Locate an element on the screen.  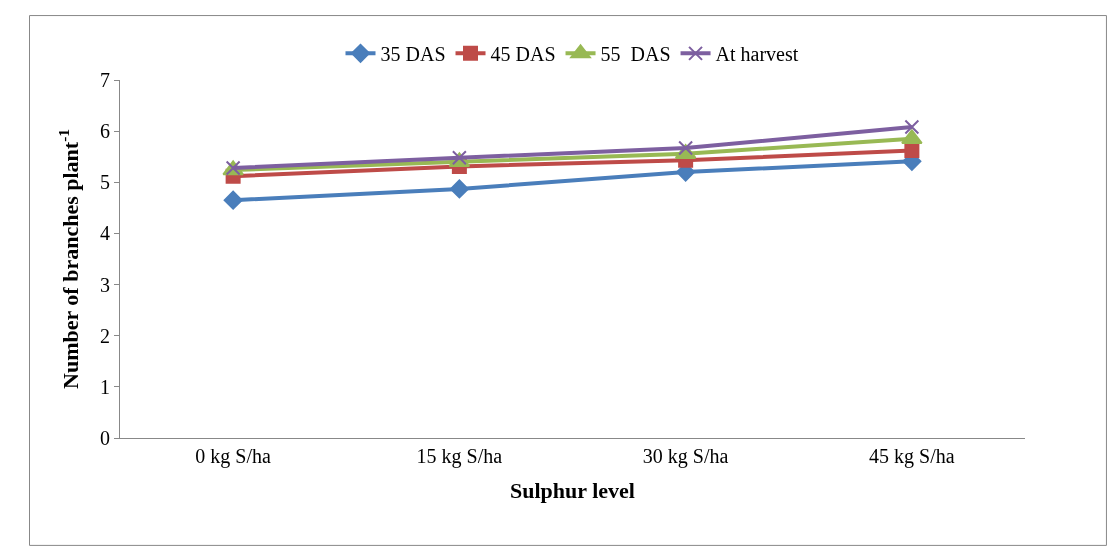
x-tick-label: 45 kg S/ha is located at coordinates (912, 456).